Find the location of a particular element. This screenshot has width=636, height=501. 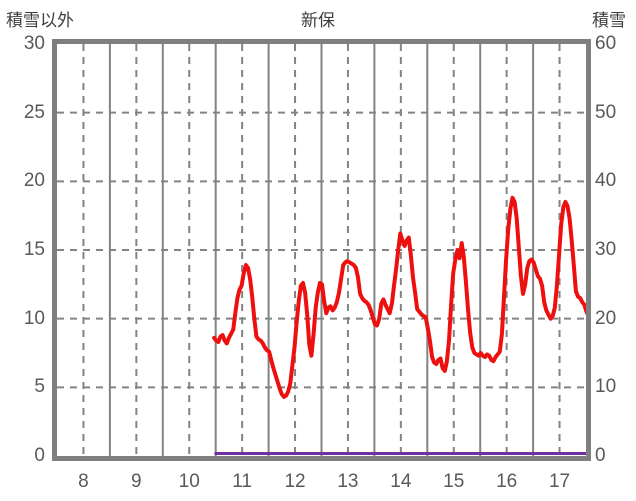

right-tick-40: 40 is located at coordinates (606, 181).